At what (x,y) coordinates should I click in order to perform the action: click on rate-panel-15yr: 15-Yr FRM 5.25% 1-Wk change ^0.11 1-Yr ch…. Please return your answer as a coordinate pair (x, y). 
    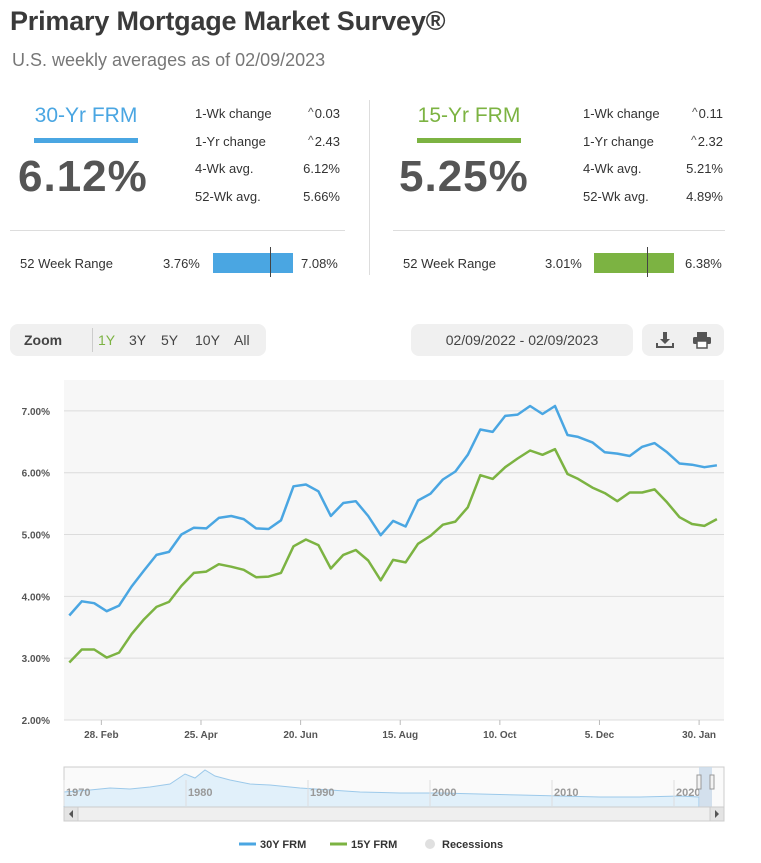
    Looking at the image, I should click on (563, 190).